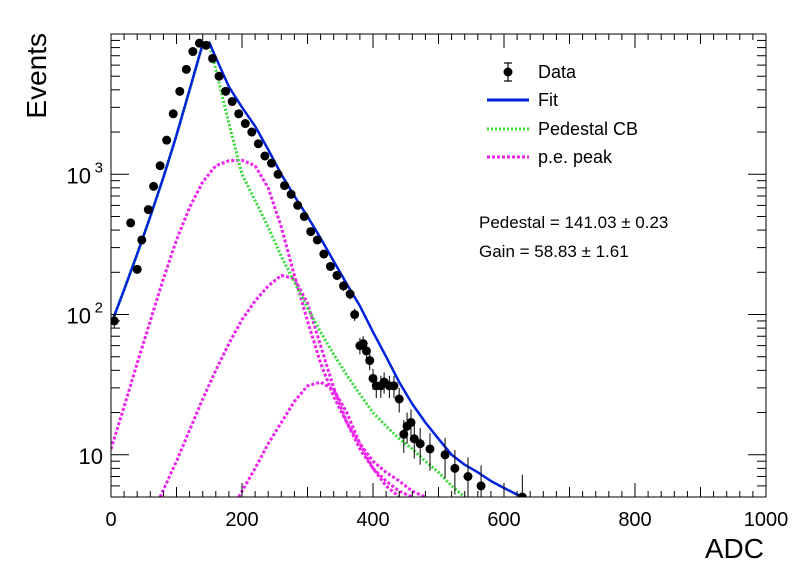 The image size is (796, 572). Describe the element at coordinates (588, 129) in the screenshot. I see `legend-label-pedestal: Pedestal CB` at that location.